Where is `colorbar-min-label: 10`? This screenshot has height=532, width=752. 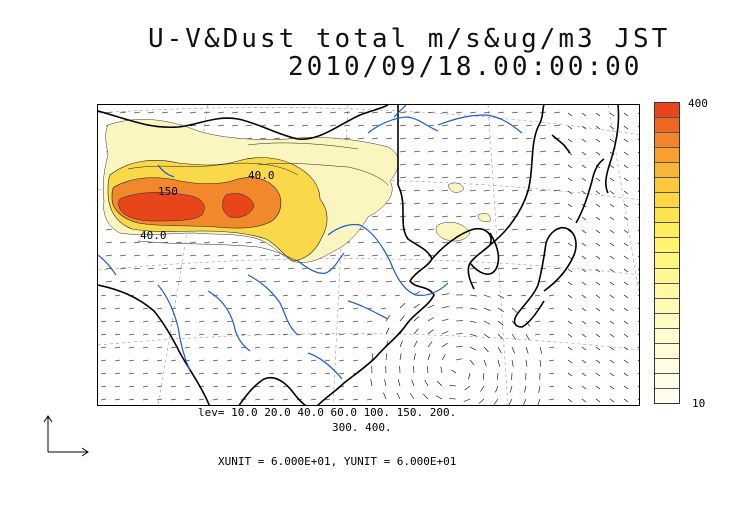
colorbar-min-label: 10 is located at coordinates (699, 403).